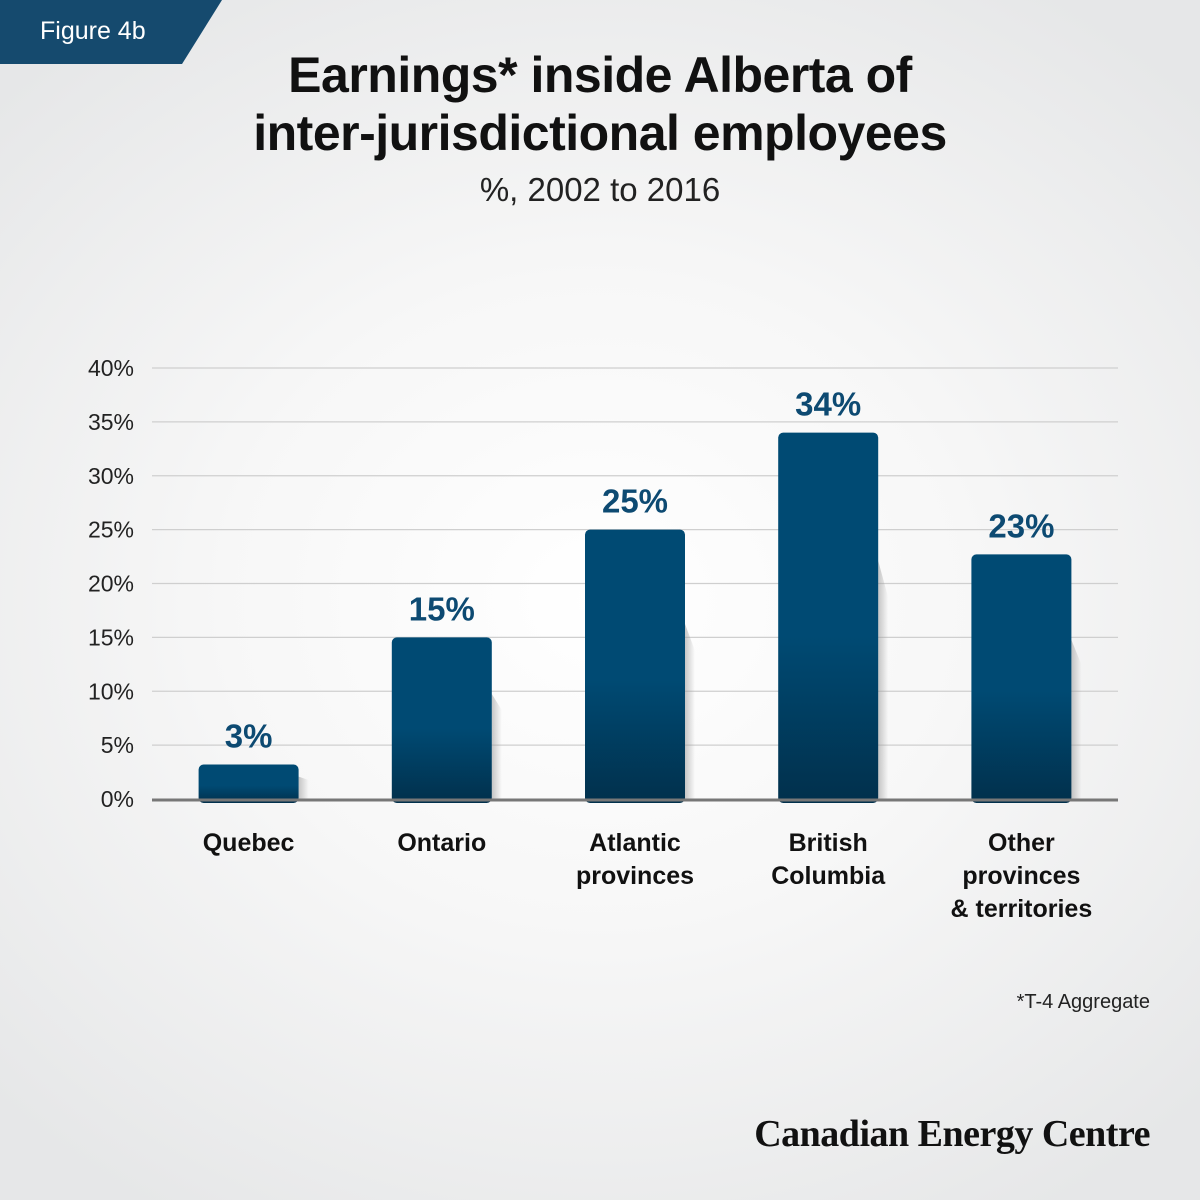  Describe the element at coordinates (828, 404) in the screenshot. I see `bar-value-label: 34%` at that location.